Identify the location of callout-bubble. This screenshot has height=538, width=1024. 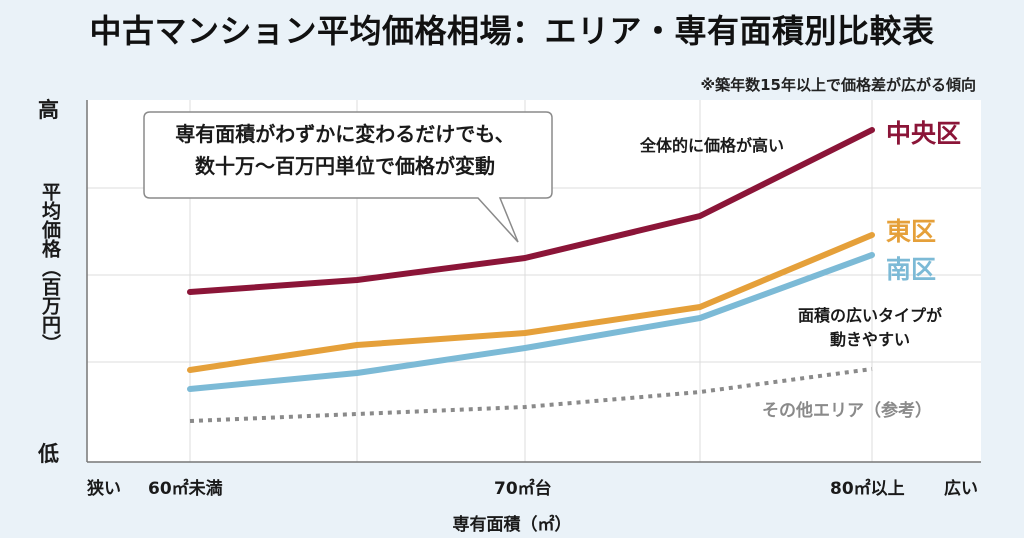
(348, 177).